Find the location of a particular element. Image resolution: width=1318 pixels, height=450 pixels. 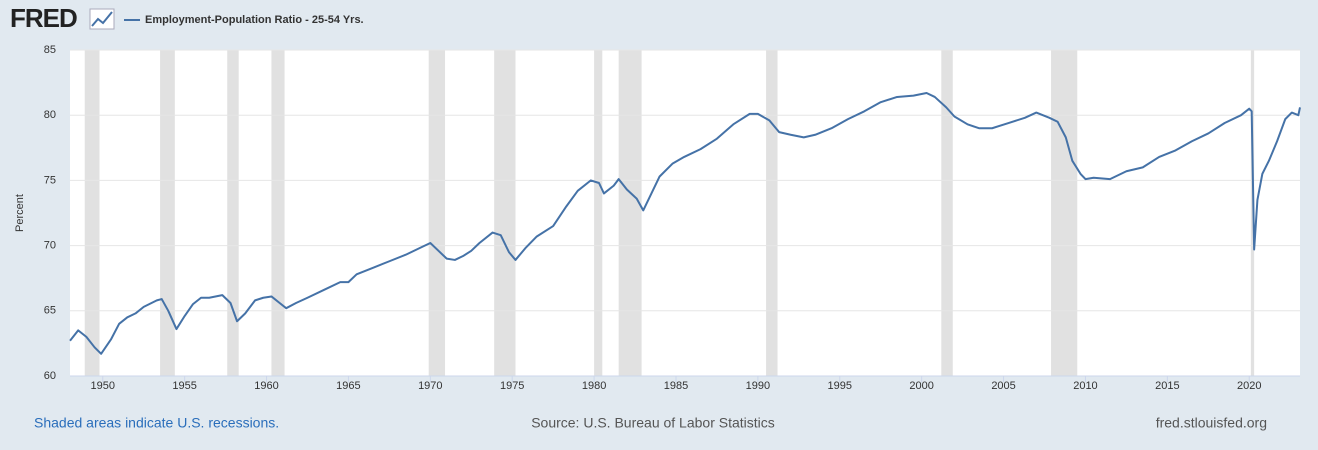

y-axis-label: Percent is located at coordinates (20, 213).